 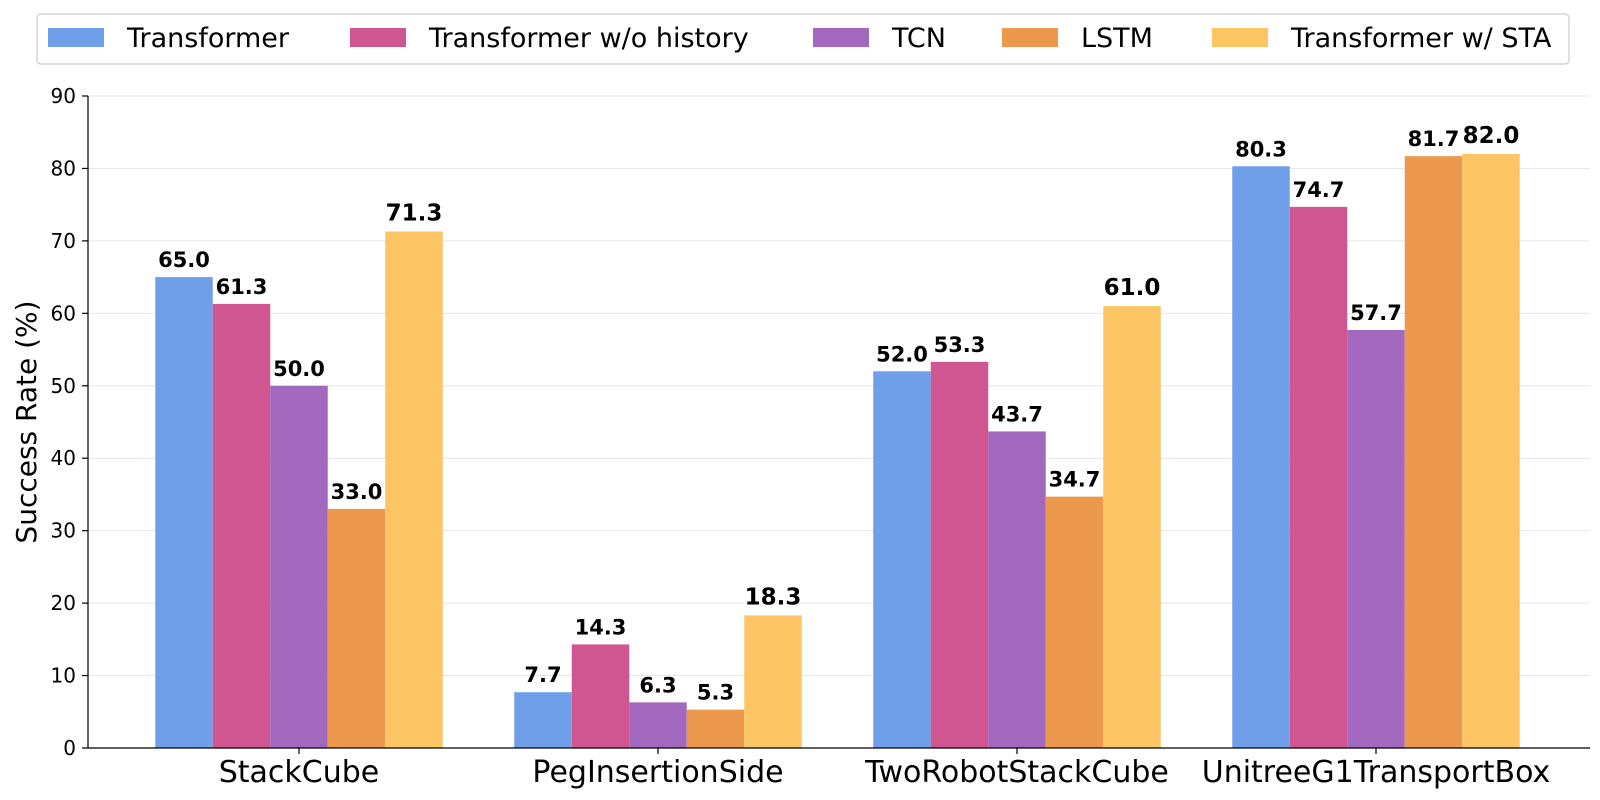 I want to click on y-tick-label: 20, so click(x=63, y=603).